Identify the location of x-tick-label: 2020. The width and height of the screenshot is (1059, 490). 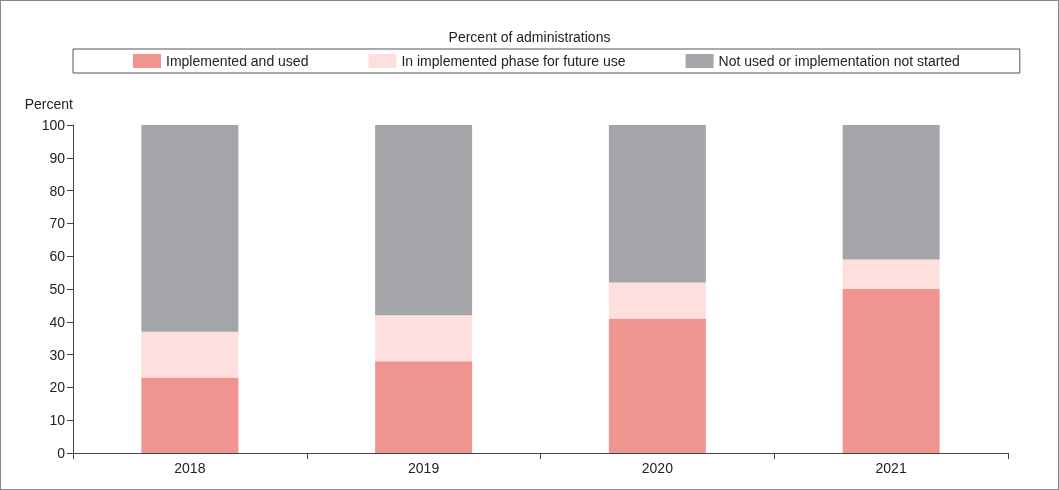
(657, 468).